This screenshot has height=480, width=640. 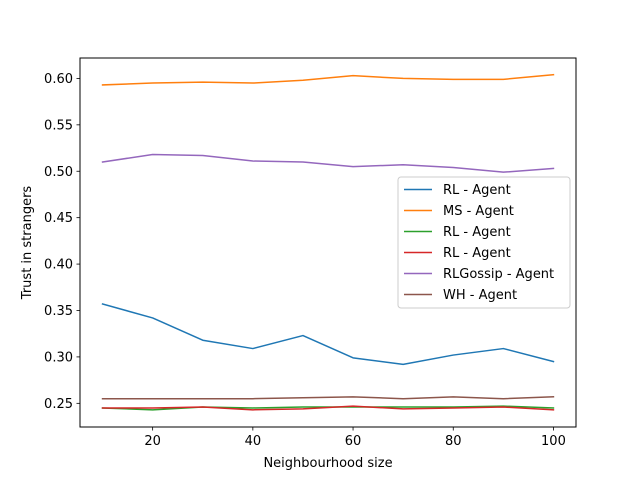 What do you see at coordinates (453, 441) in the screenshot?
I see `x-tick-label: 80` at bounding box center [453, 441].